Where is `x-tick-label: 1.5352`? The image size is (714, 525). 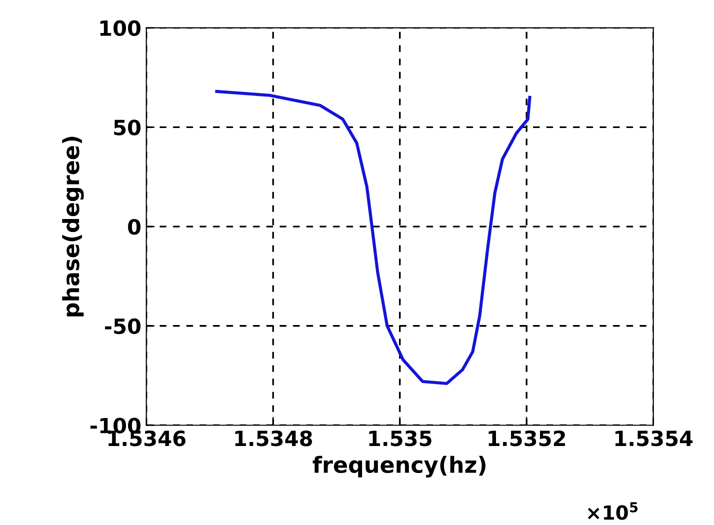
x-tick-label: 1.5352 is located at coordinates (526, 438).